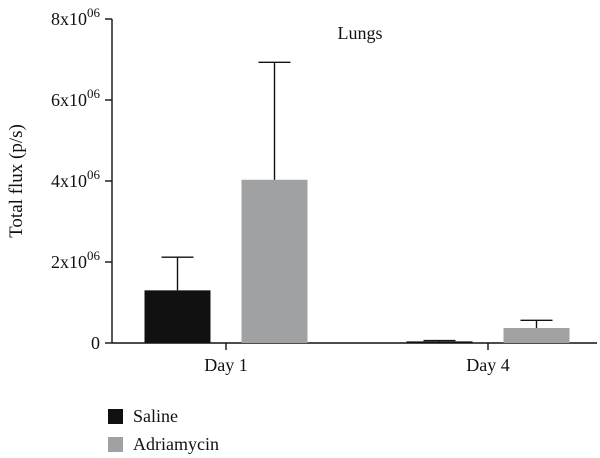  Describe the element at coordinates (76, 260) in the screenshot. I see `y-tick-label-1: 2x1006` at that location.